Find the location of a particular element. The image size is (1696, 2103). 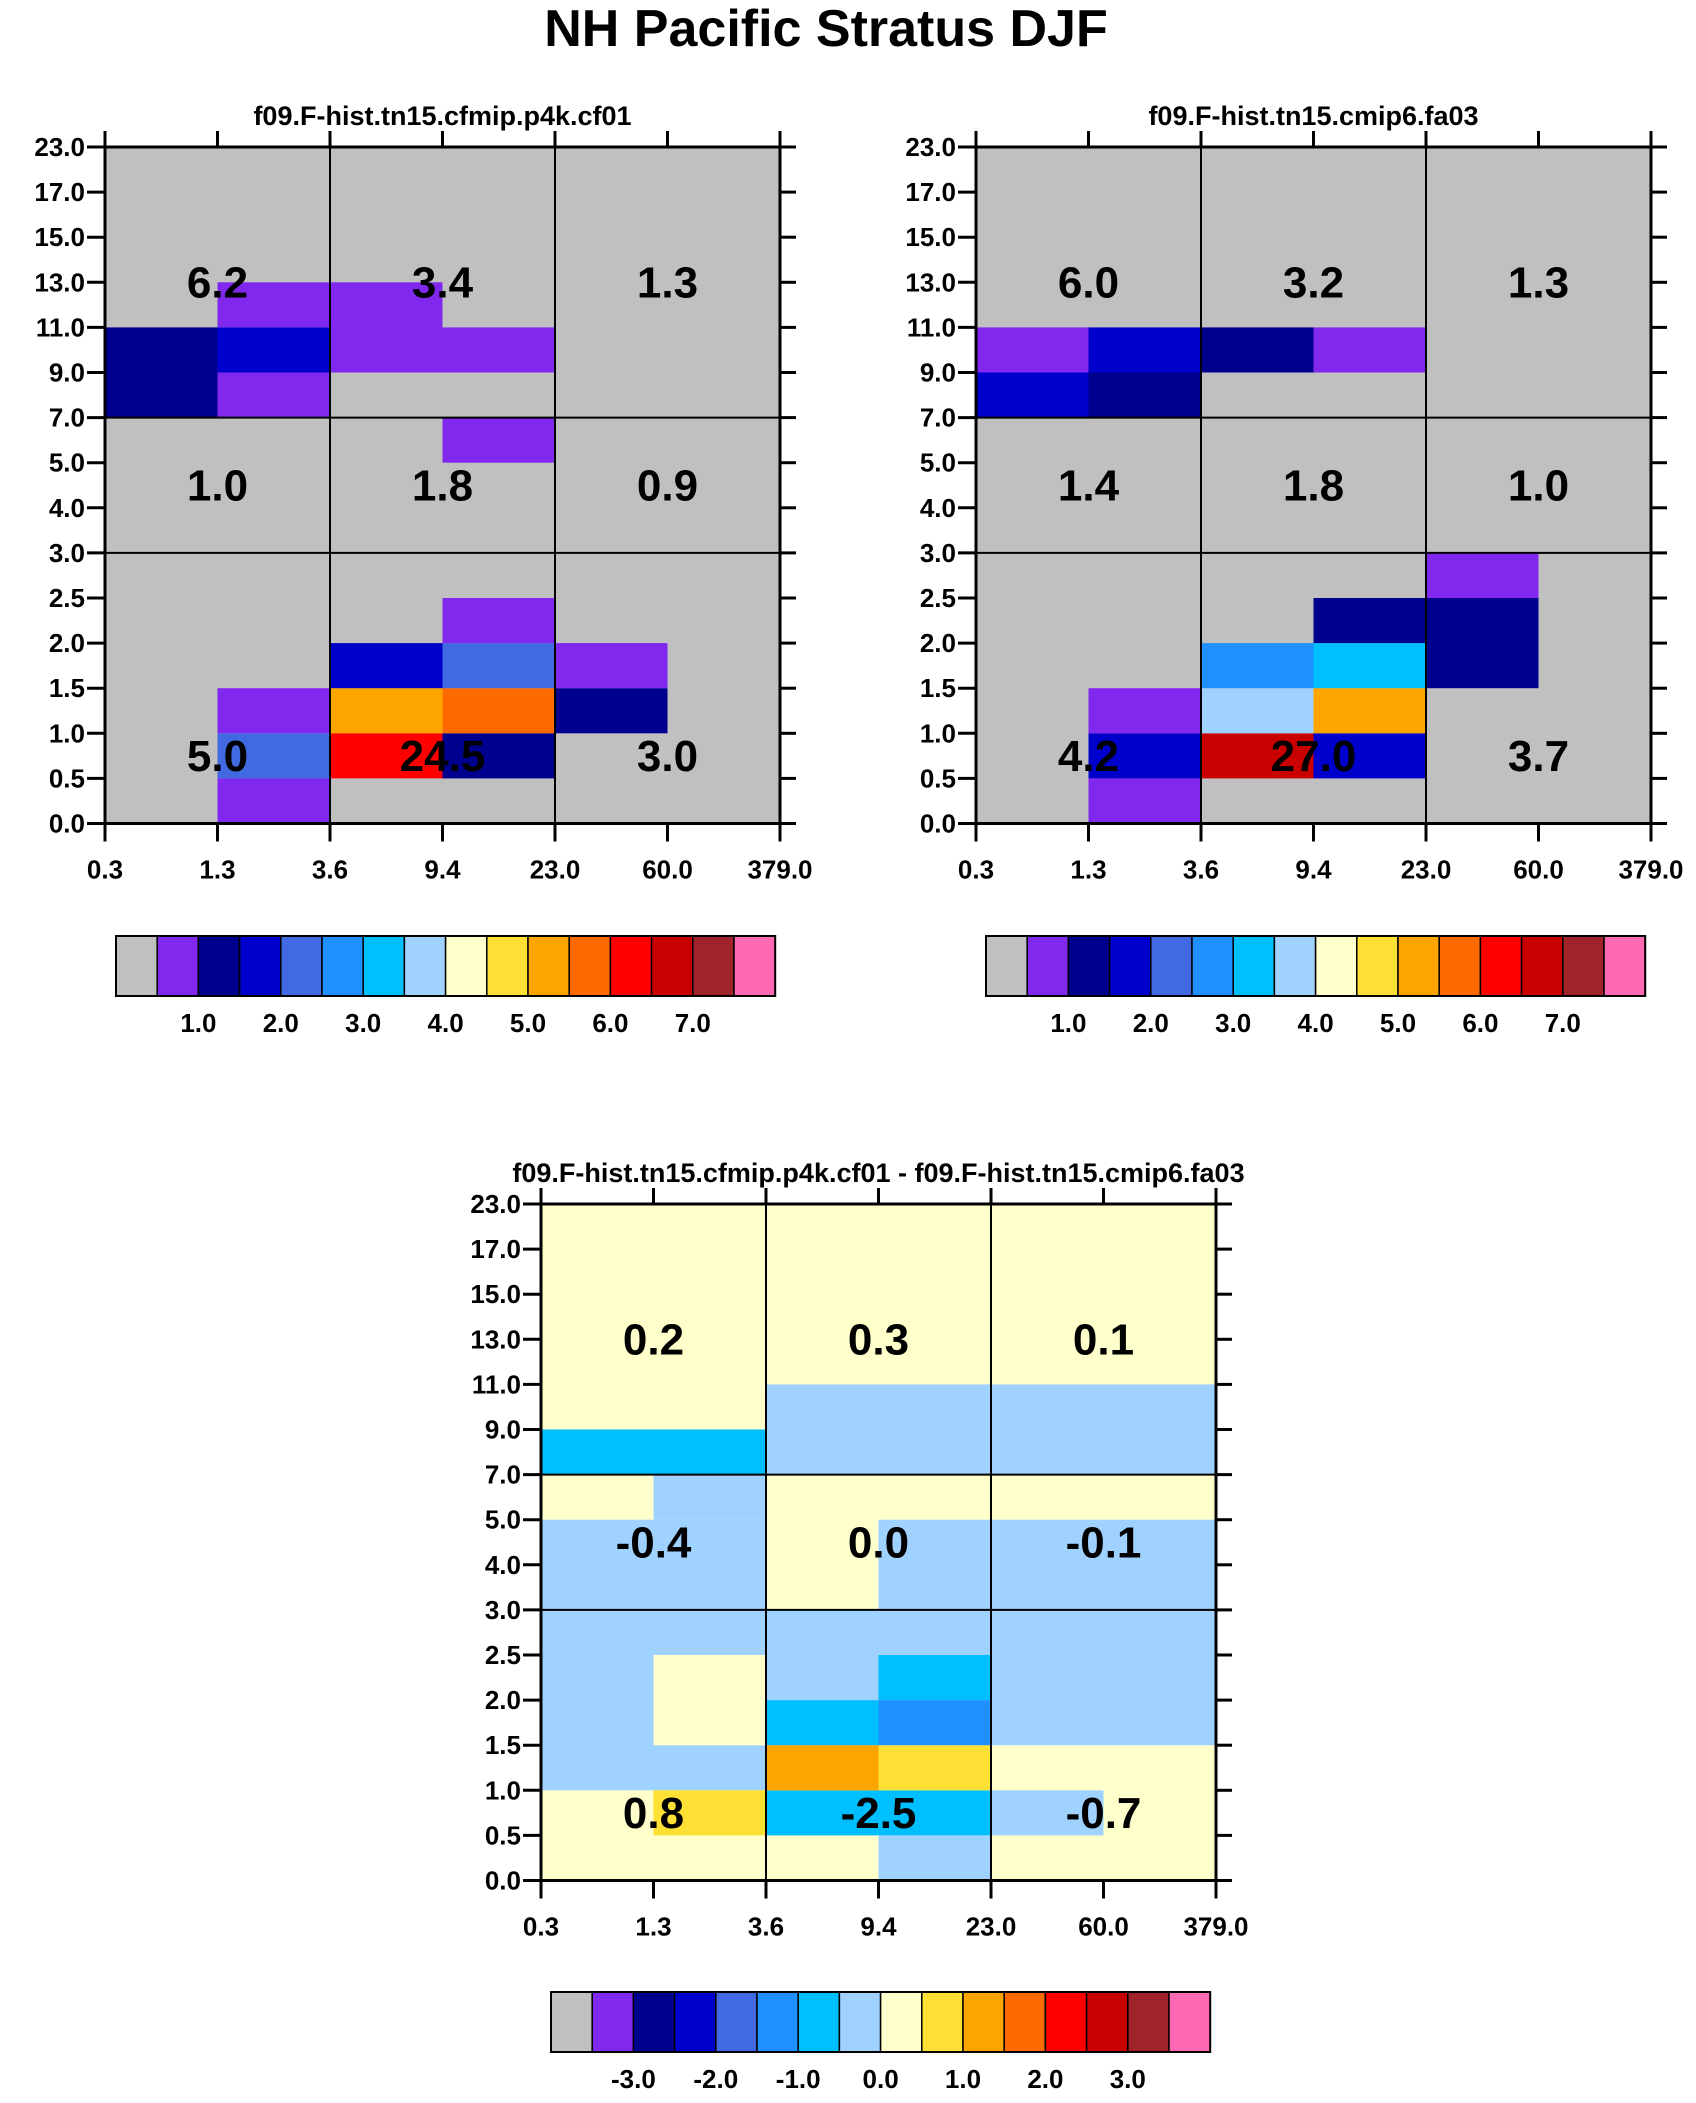

region-value-label: 1.8 is located at coordinates (1313, 485).